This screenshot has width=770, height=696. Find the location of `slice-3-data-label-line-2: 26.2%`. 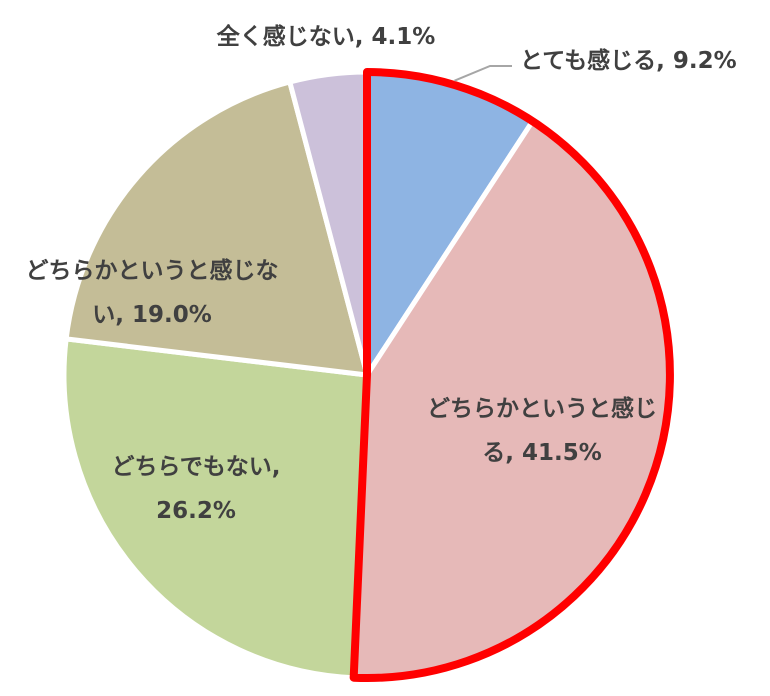

slice-3-data-label-line-2: 26.2% is located at coordinates (196, 511).